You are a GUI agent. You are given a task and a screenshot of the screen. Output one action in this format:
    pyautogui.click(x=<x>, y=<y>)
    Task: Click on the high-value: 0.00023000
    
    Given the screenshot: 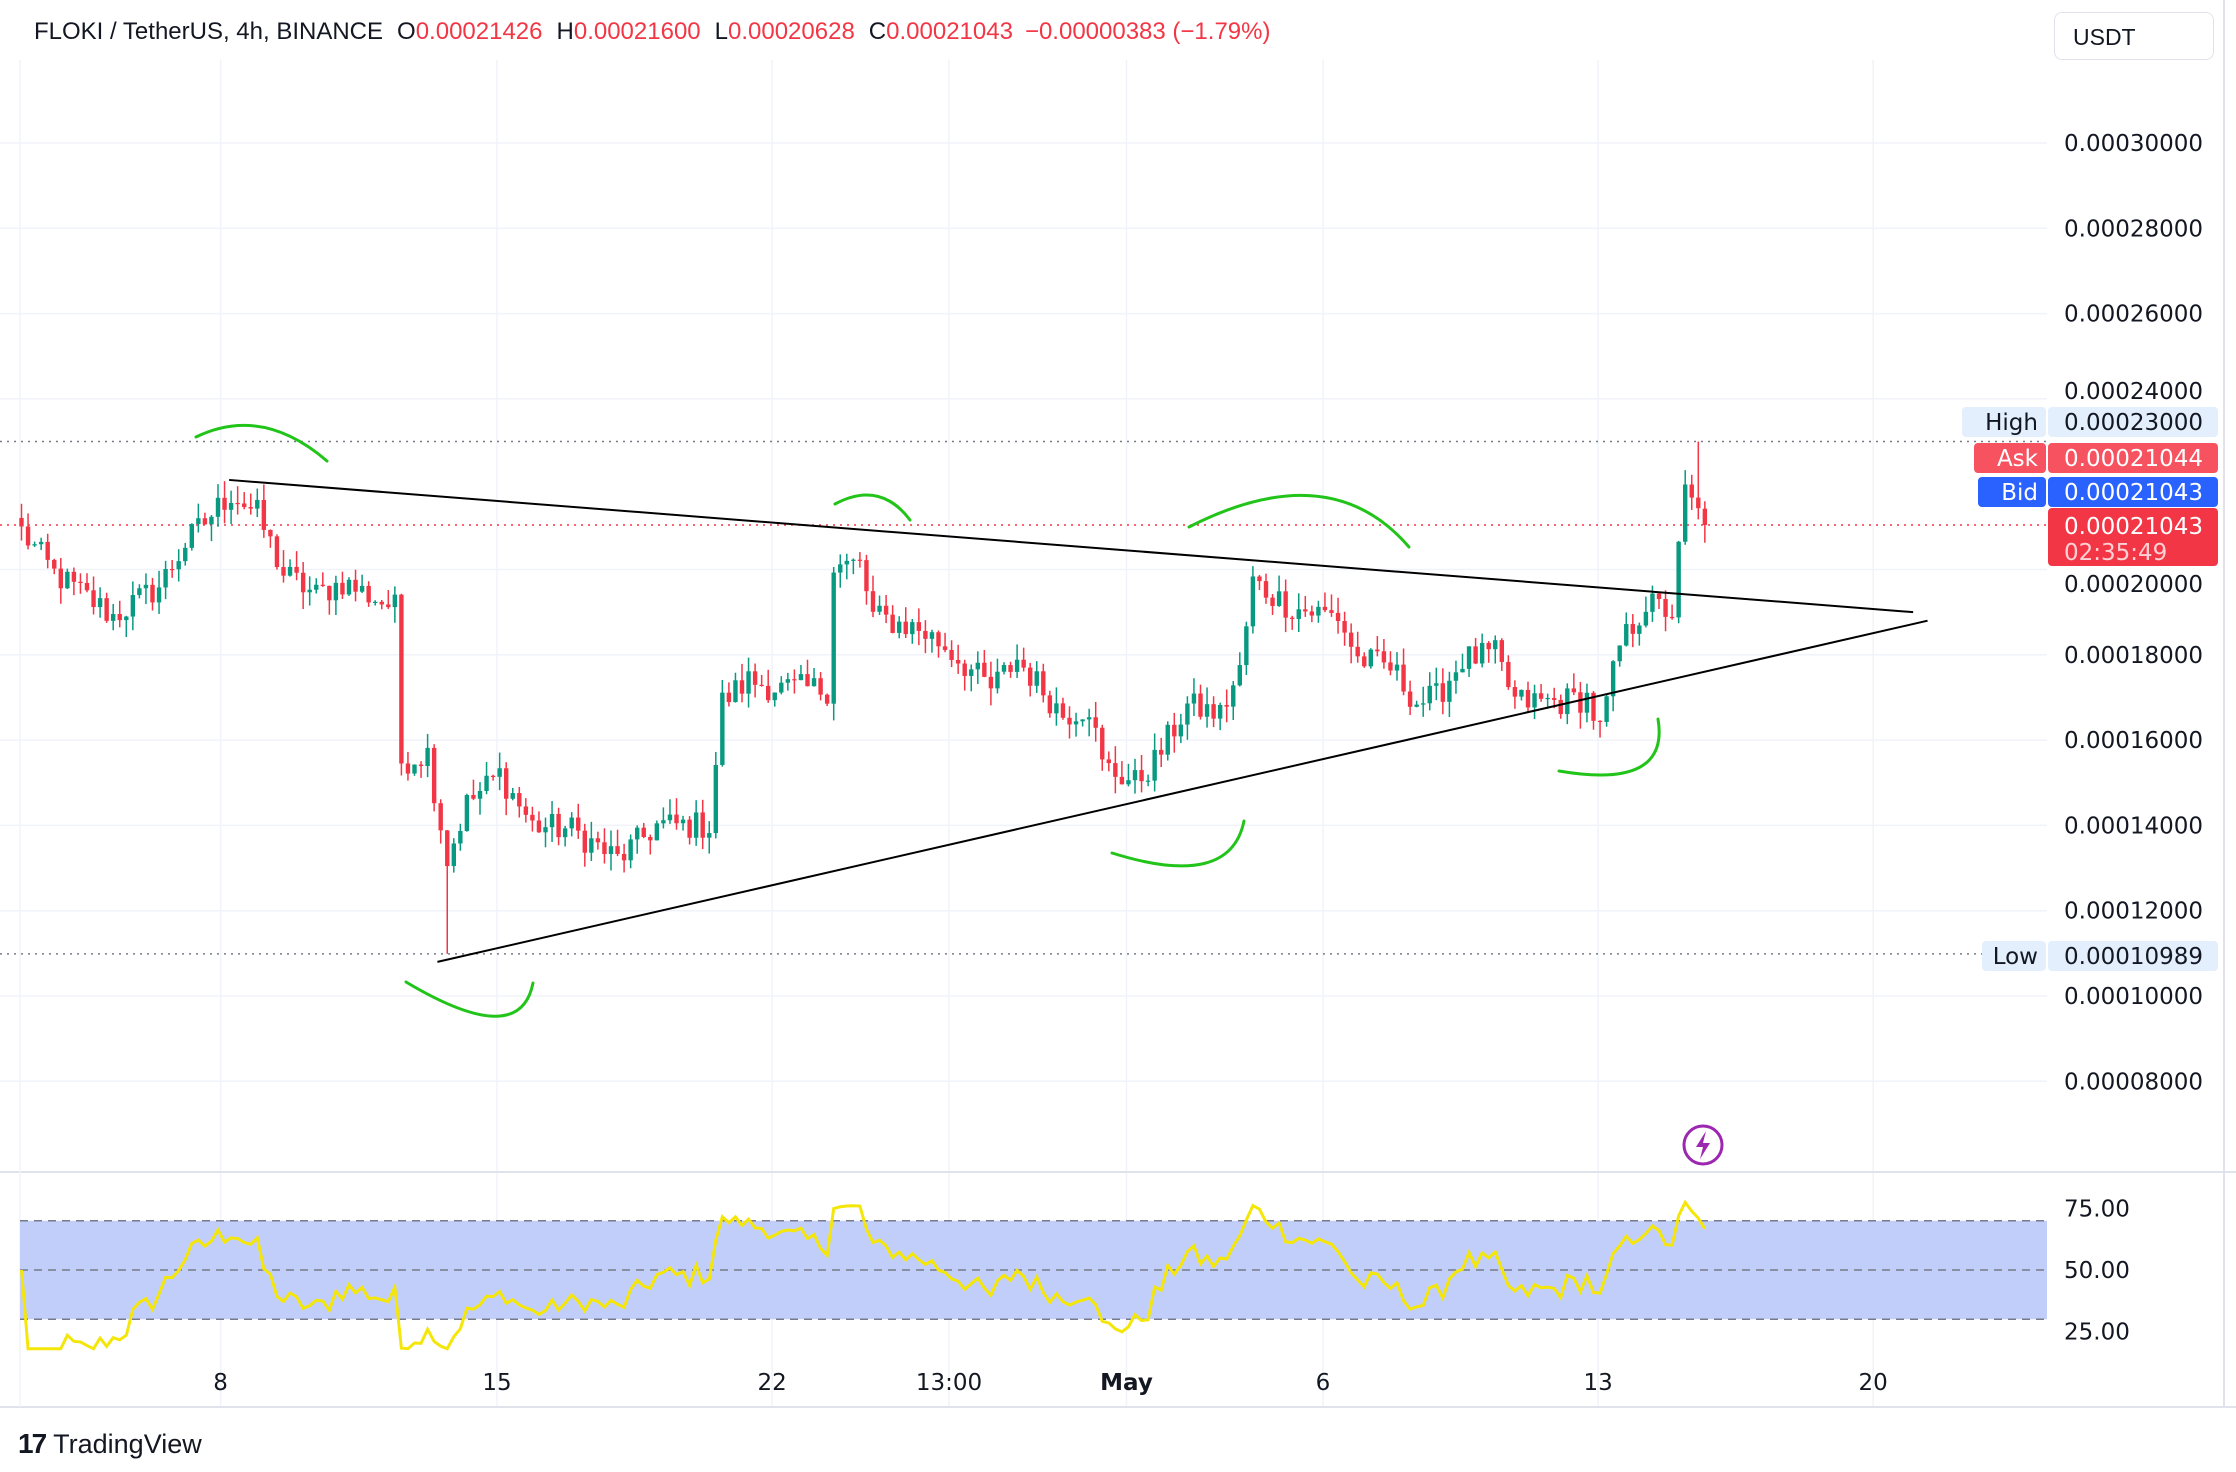 What is the action you would take?
    pyautogui.click(x=2133, y=423)
    